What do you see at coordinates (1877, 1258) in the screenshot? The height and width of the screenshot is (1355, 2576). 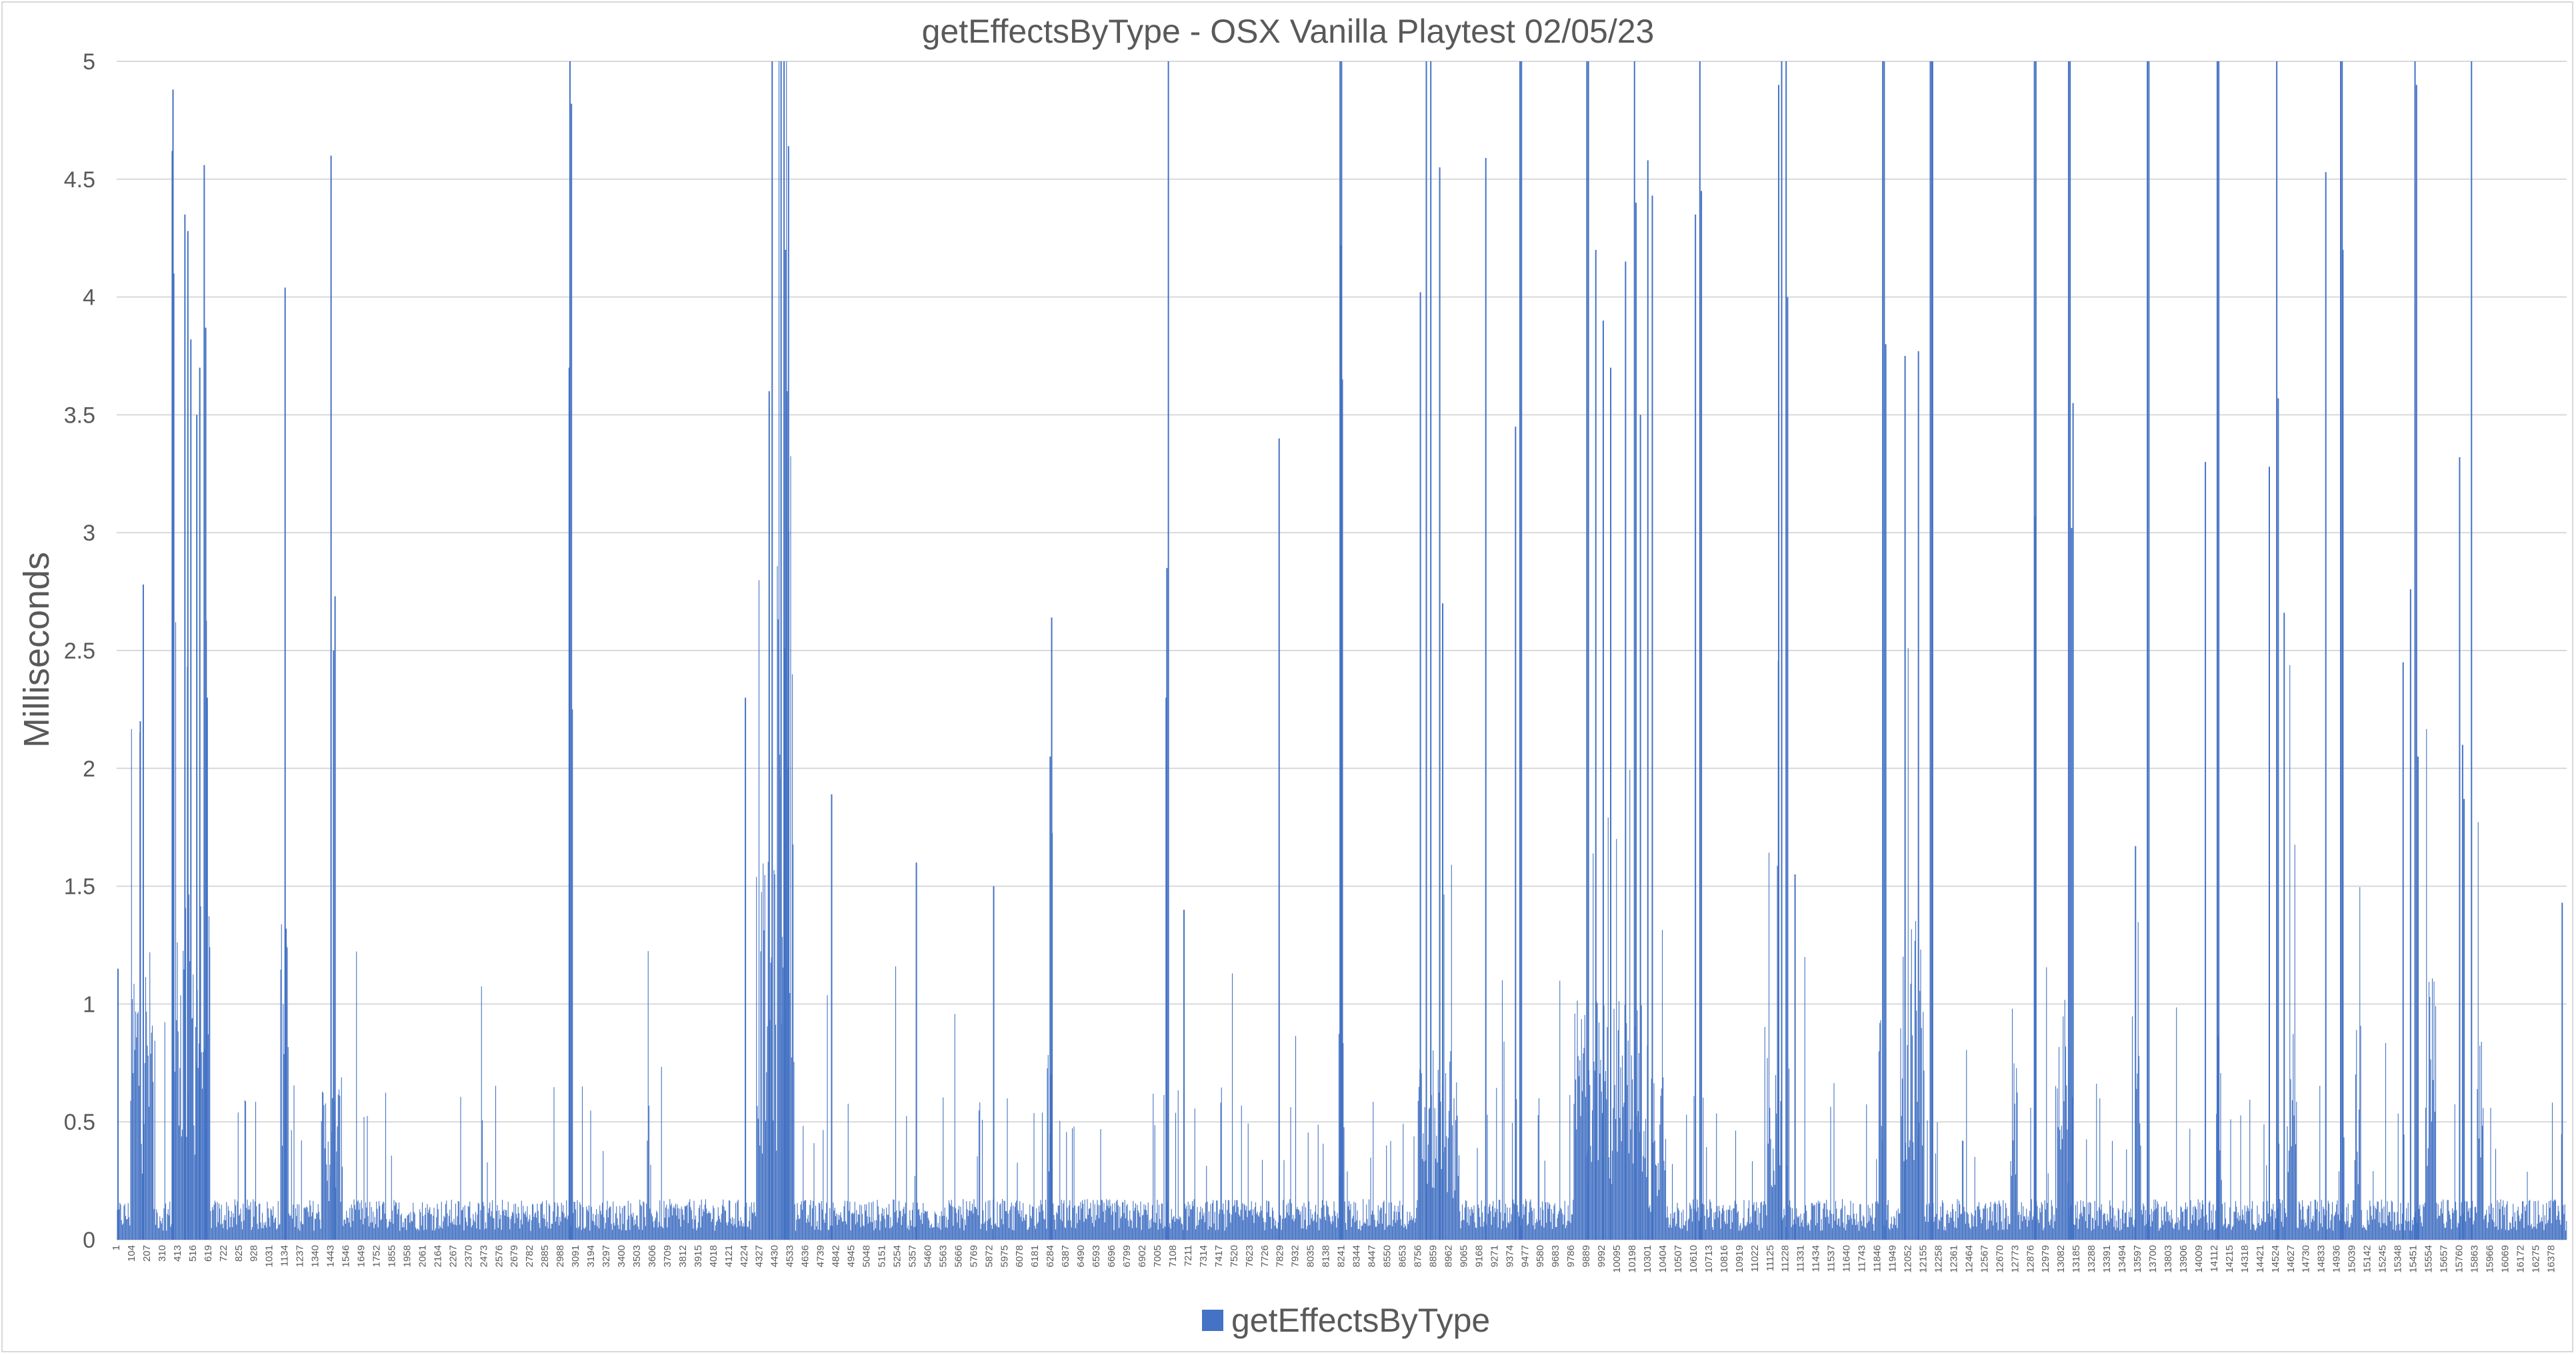 I see `x-tick-label: 11846` at bounding box center [1877, 1258].